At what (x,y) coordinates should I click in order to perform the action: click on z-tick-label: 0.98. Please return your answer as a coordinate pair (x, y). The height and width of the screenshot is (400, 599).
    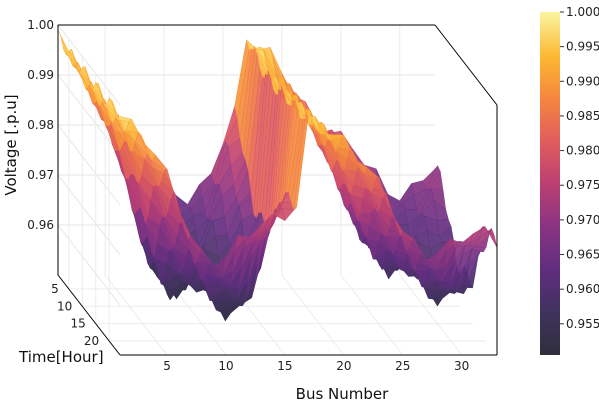
    Looking at the image, I should click on (40, 125).